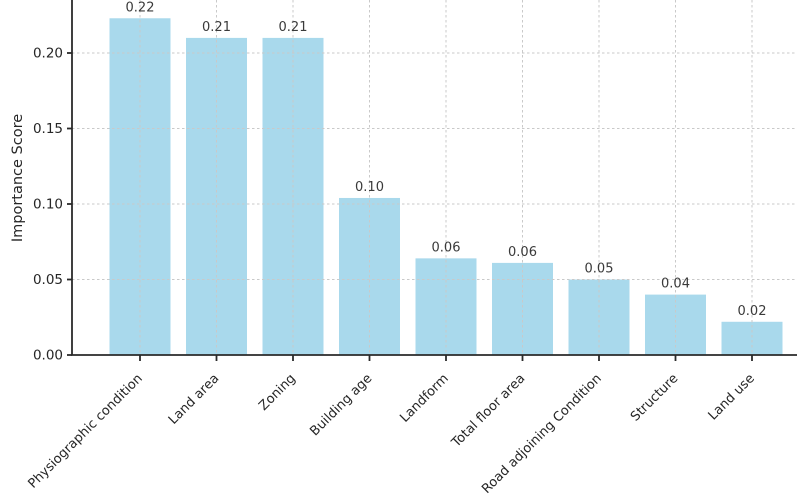 The height and width of the screenshot is (504, 800). Describe the element at coordinates (140, 7) in the screenshot. I see `bar-value-label: 0.22` at that location.